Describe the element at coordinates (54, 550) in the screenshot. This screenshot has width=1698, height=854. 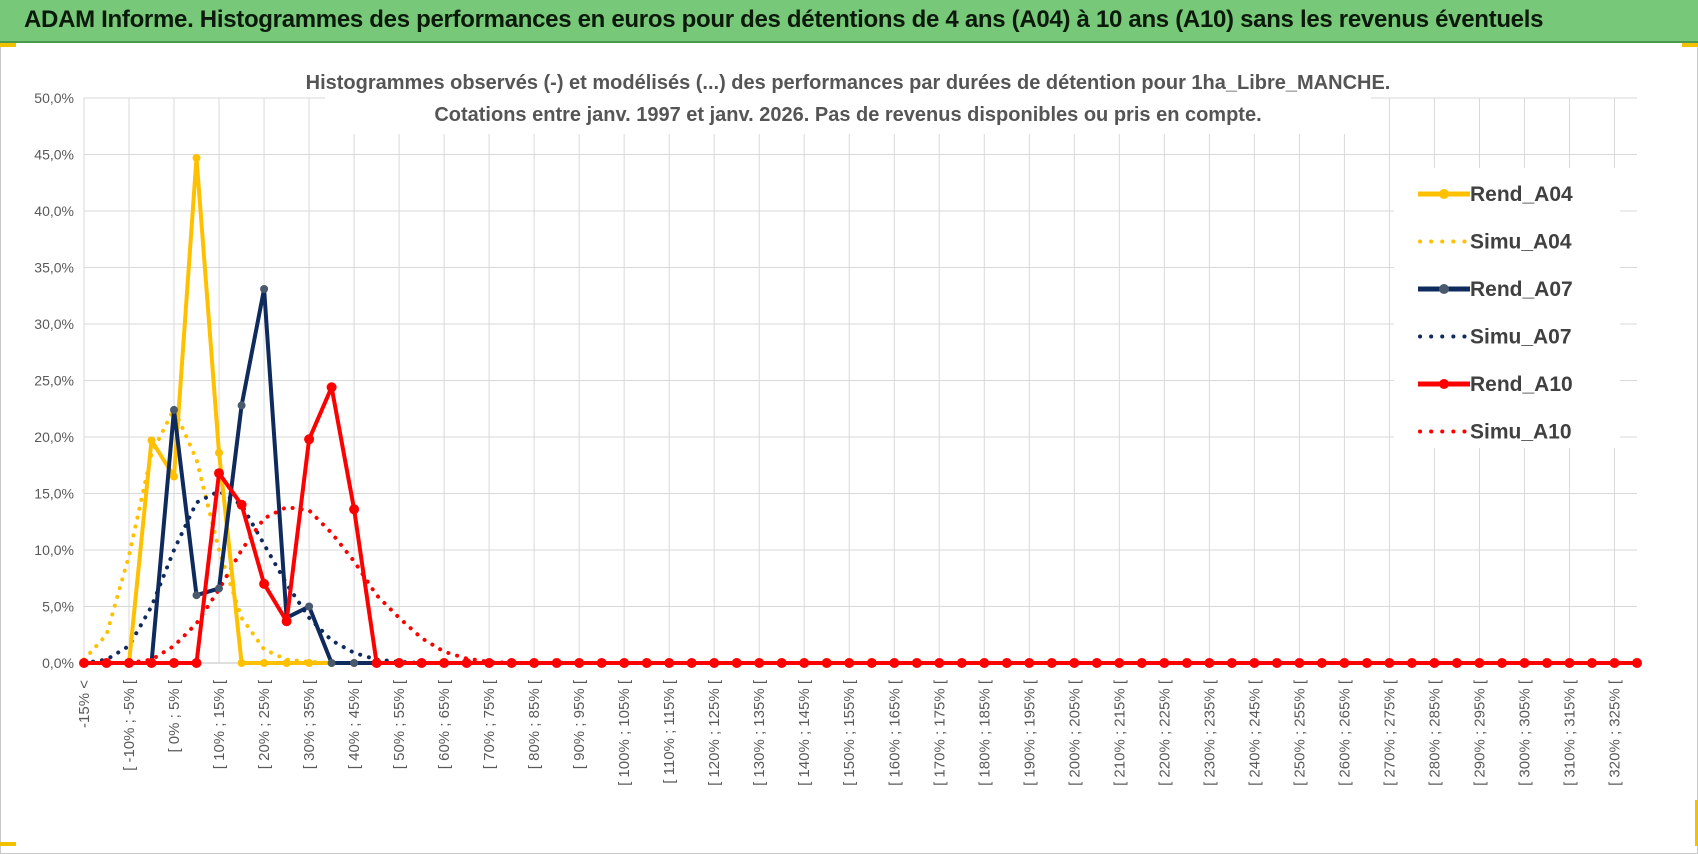
I see `y-tick-label: 10,0%` at that location.